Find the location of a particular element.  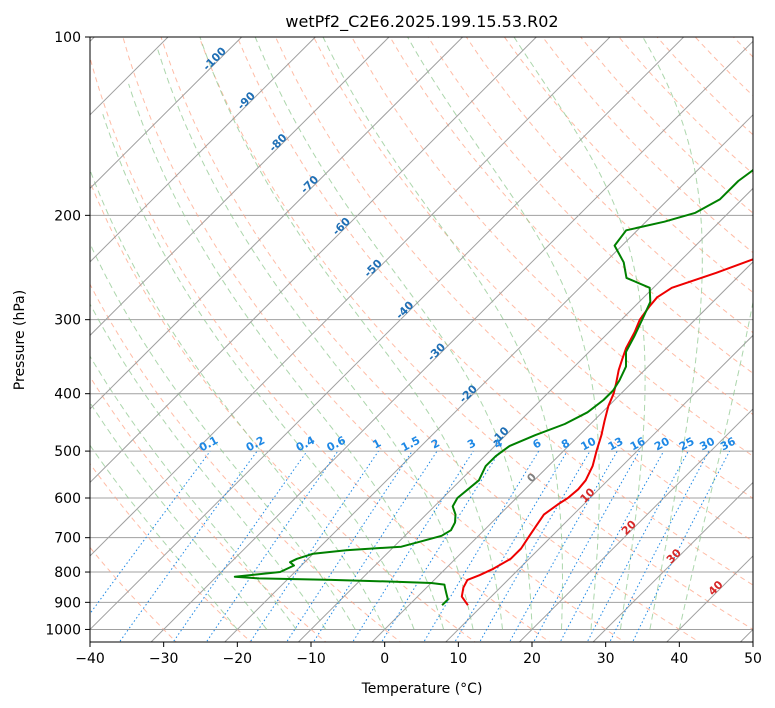

y-tick-label: 800 is located at coordinates (67, 573).